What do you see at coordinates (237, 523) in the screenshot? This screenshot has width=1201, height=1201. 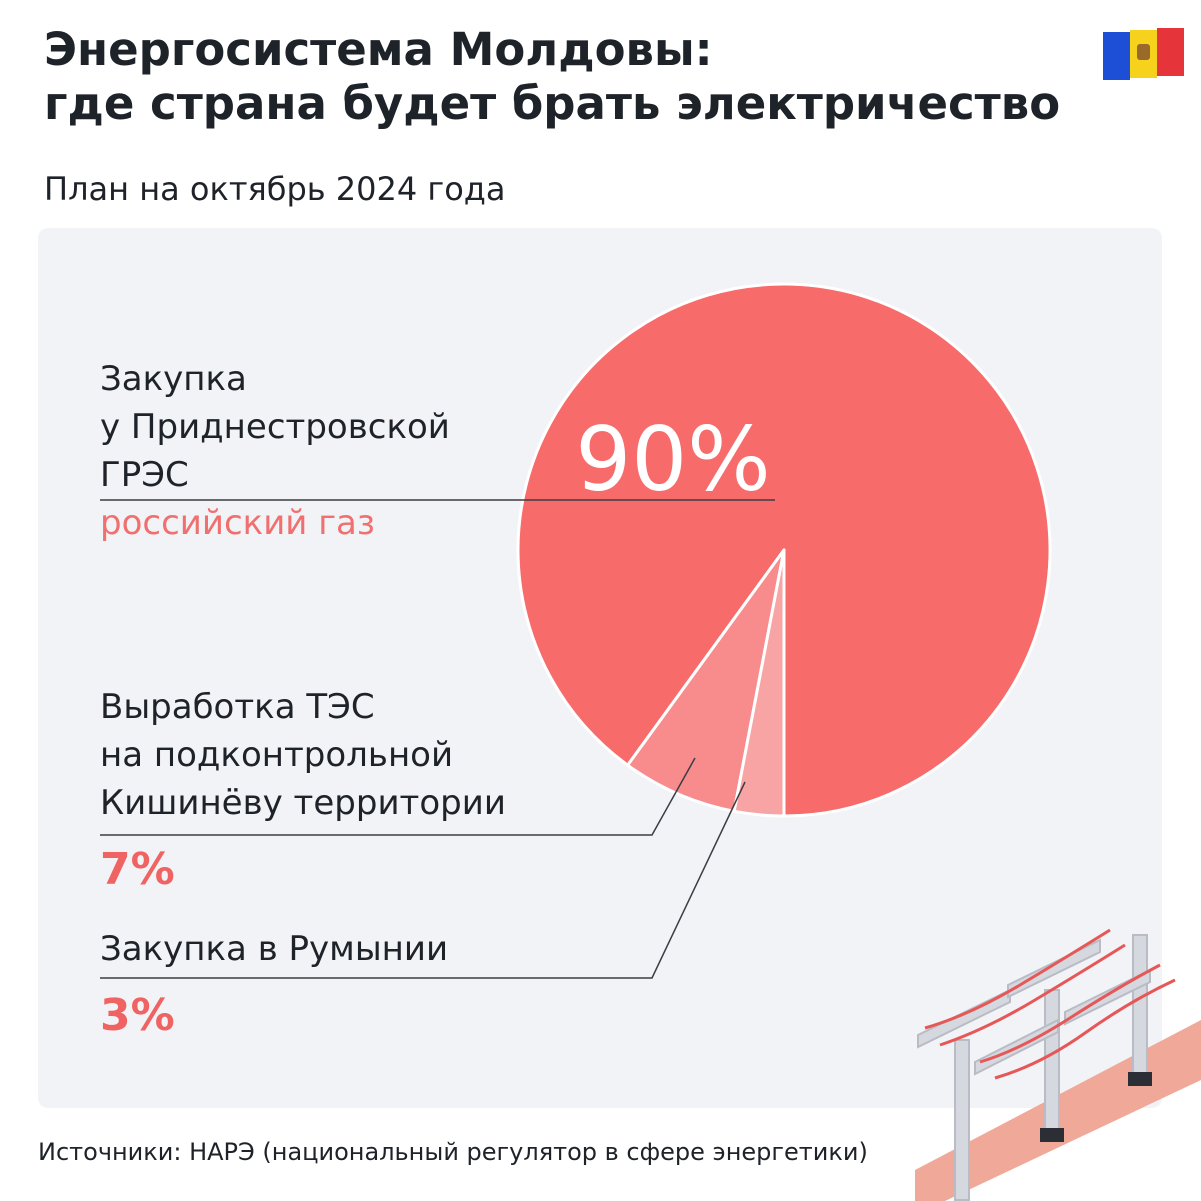 I see `note: российский газ` at bounding box center [237, 523].